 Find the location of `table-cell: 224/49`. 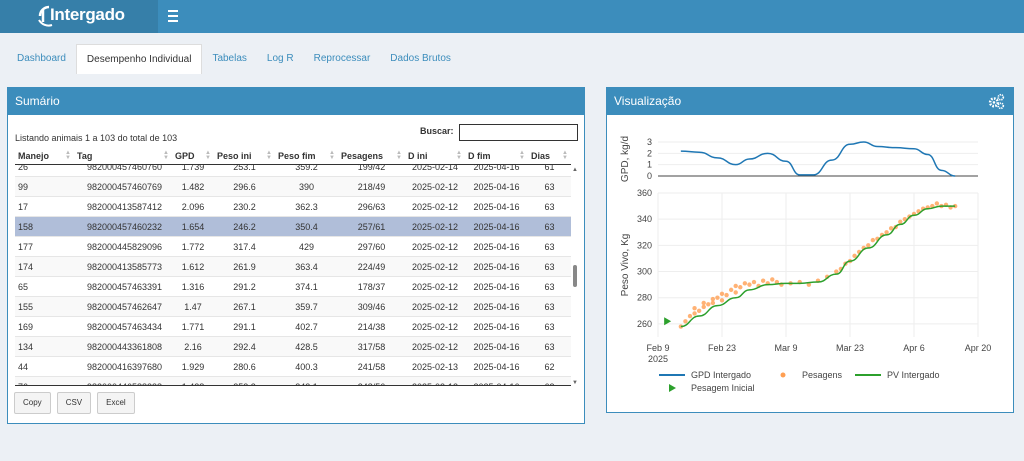

table-cell: 224/49 is located at coordinates (371, 267).